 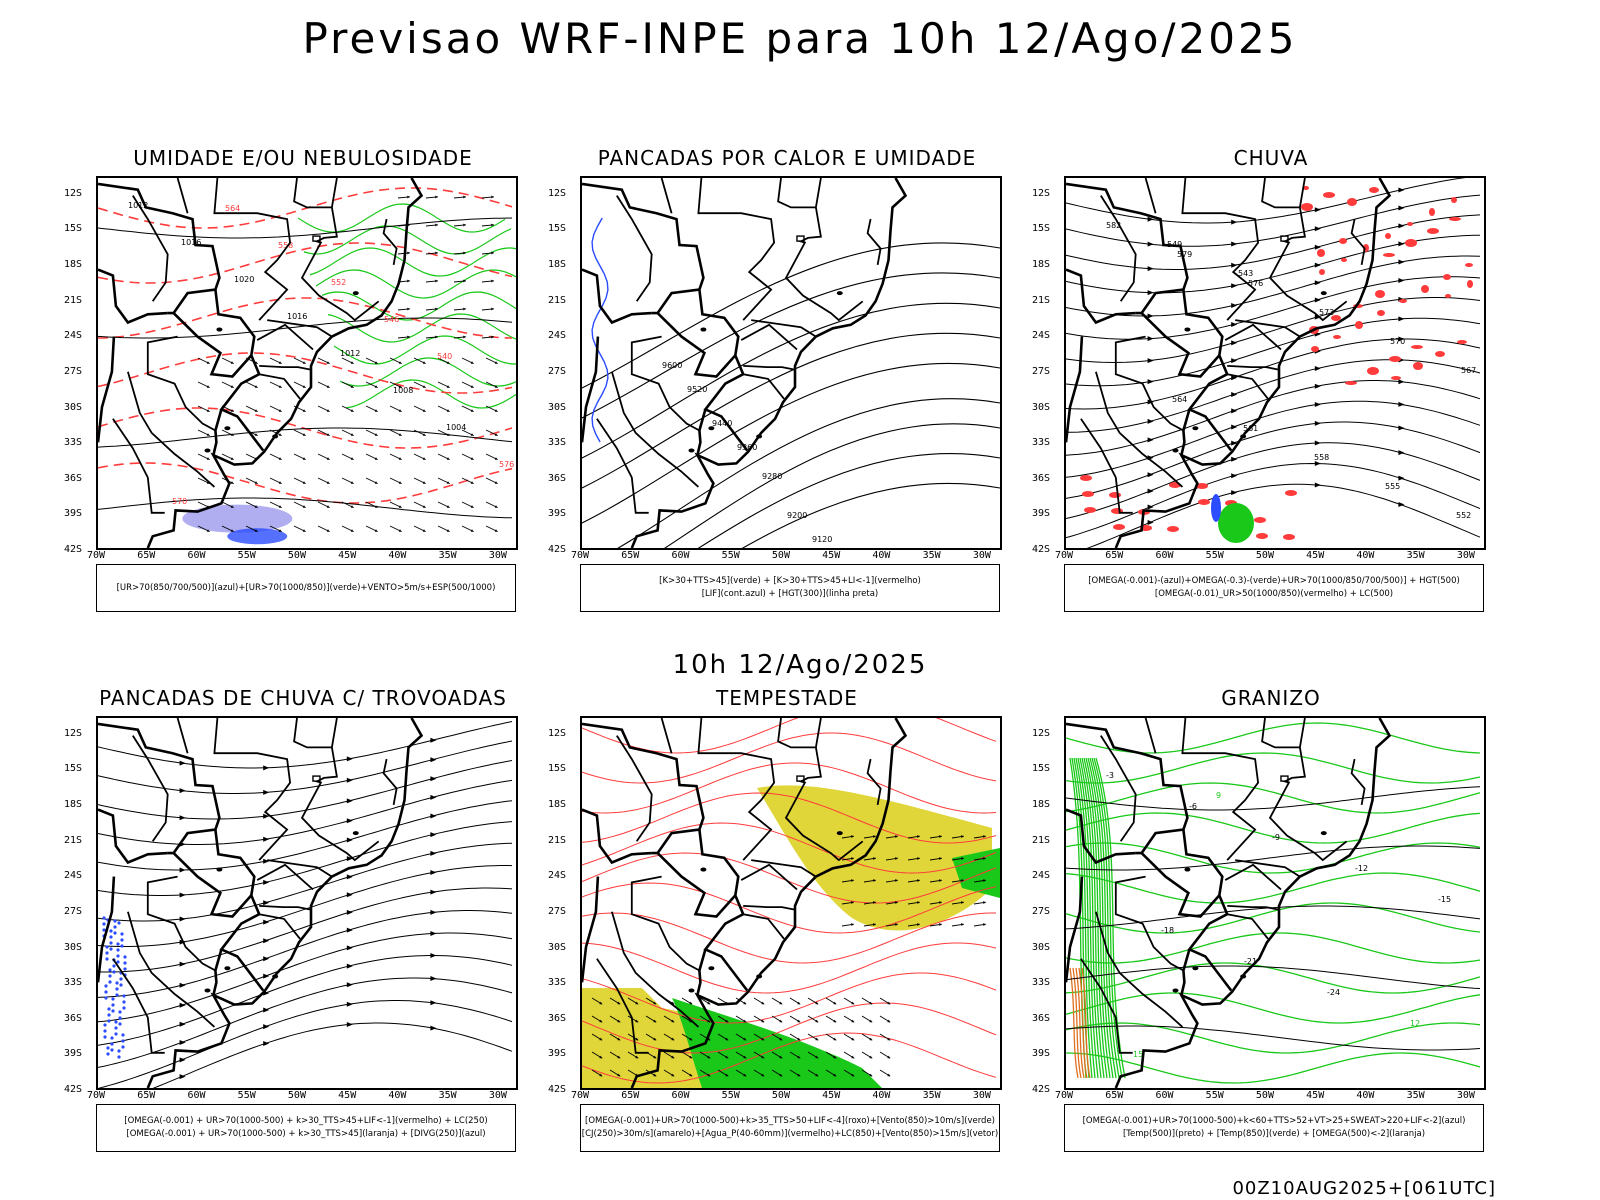 I want to click on lat-tick-label: 30S, so click(x=1040, y=947).